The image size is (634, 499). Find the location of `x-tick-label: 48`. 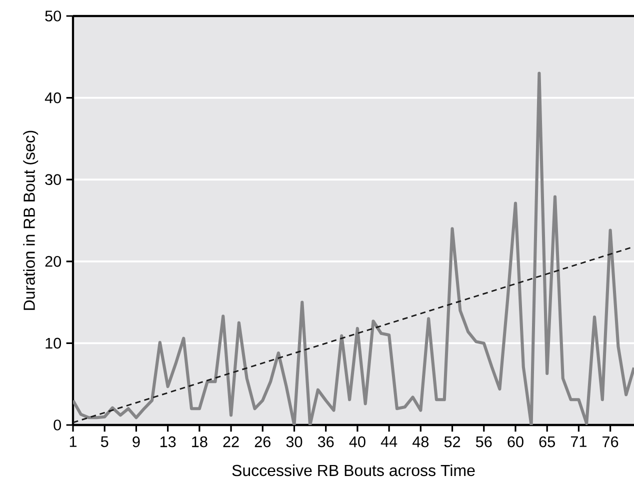

x-tick-label: 48 is located at coordinates (420, 442).